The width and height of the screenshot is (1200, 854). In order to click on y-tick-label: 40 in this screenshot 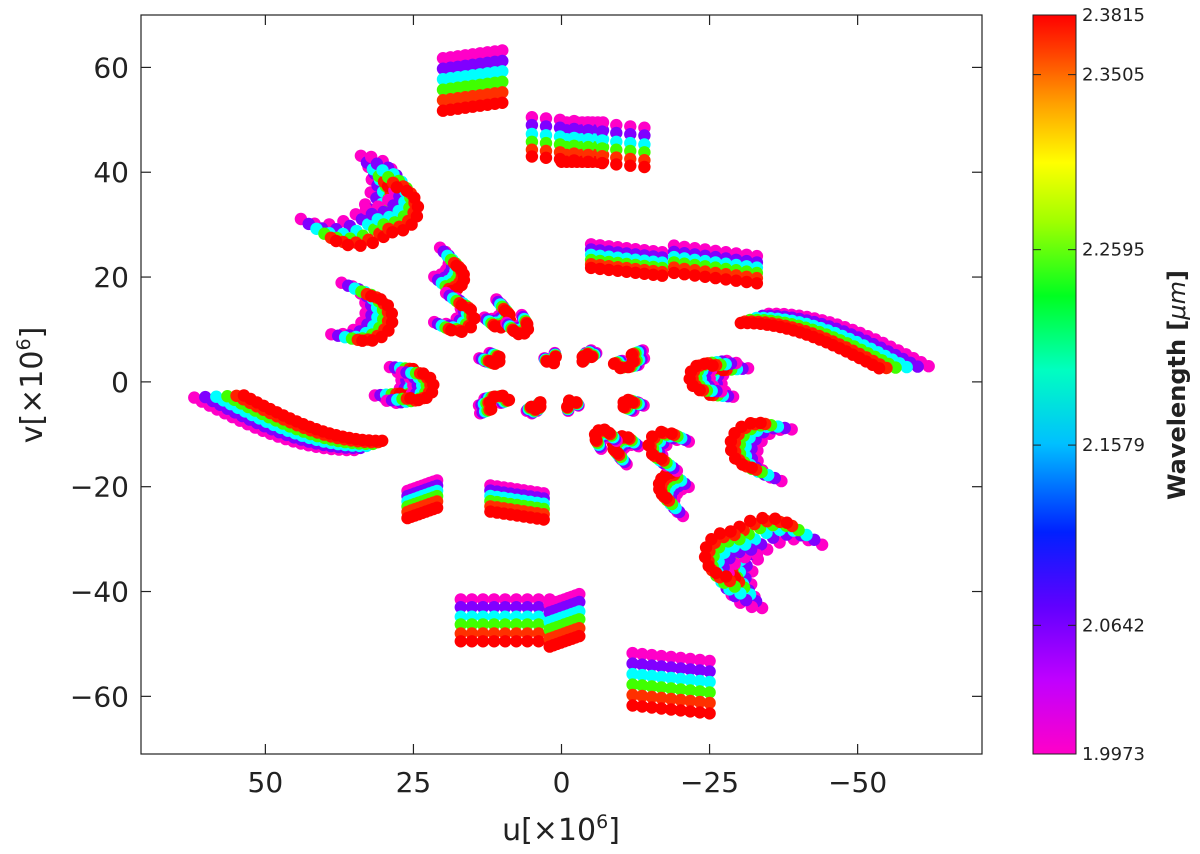, I will do `click(111, 172)`.